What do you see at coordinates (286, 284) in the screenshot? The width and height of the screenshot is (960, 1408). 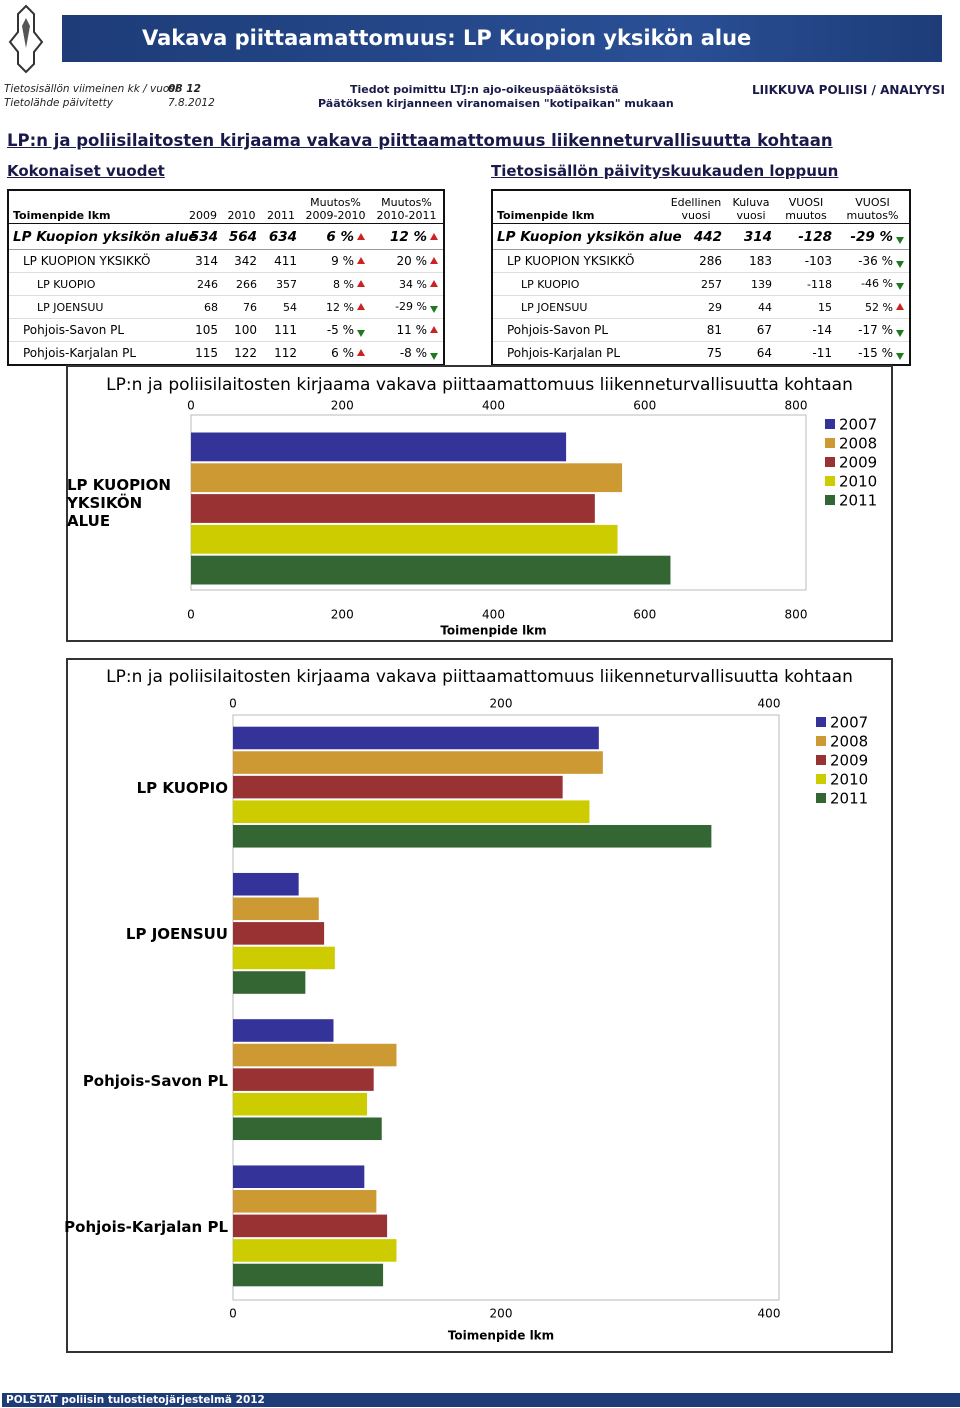 I see `cell-text: 357` at bounding box center [286, 284].